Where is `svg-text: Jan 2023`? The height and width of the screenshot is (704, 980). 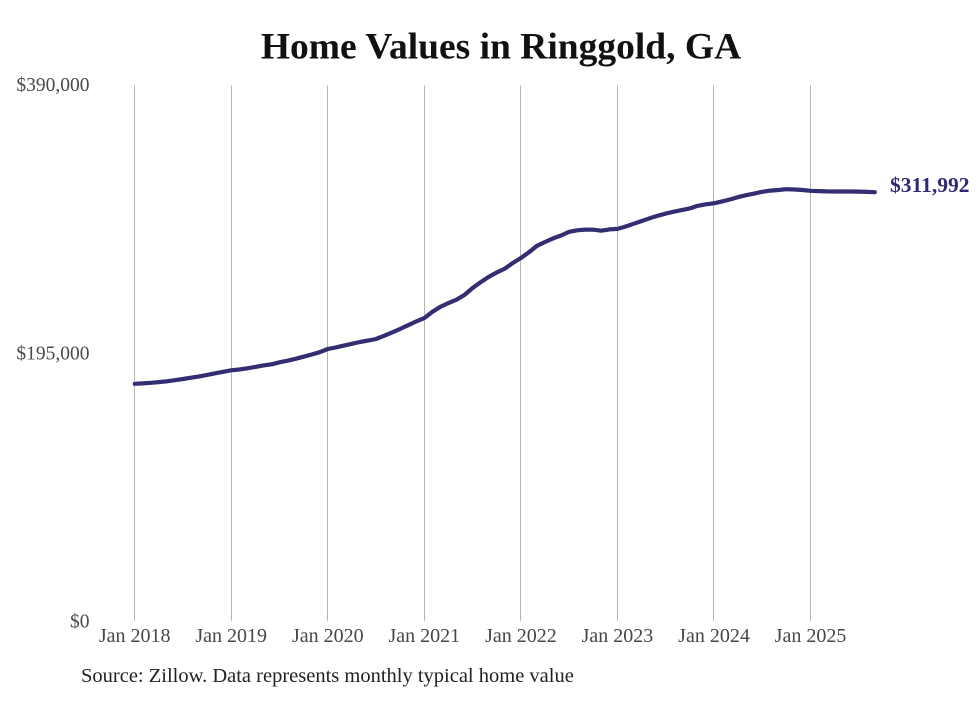
svg-text: Jan 2023 is located at coordinates (618, 636).